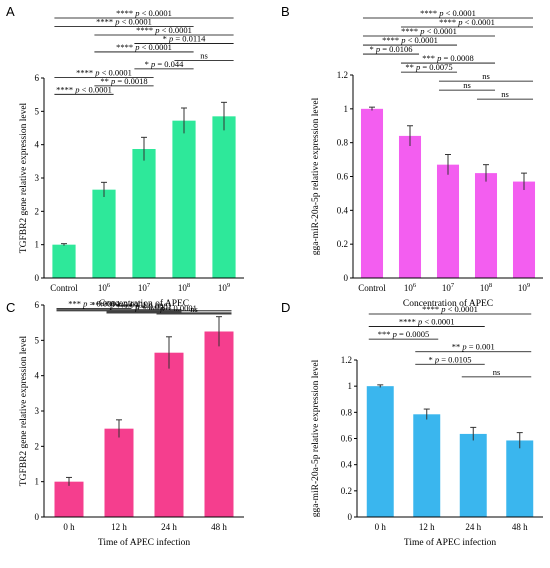  Describe the element at coordinates (285, 11) in the screenshot. I see `panel-label: B` at that location.